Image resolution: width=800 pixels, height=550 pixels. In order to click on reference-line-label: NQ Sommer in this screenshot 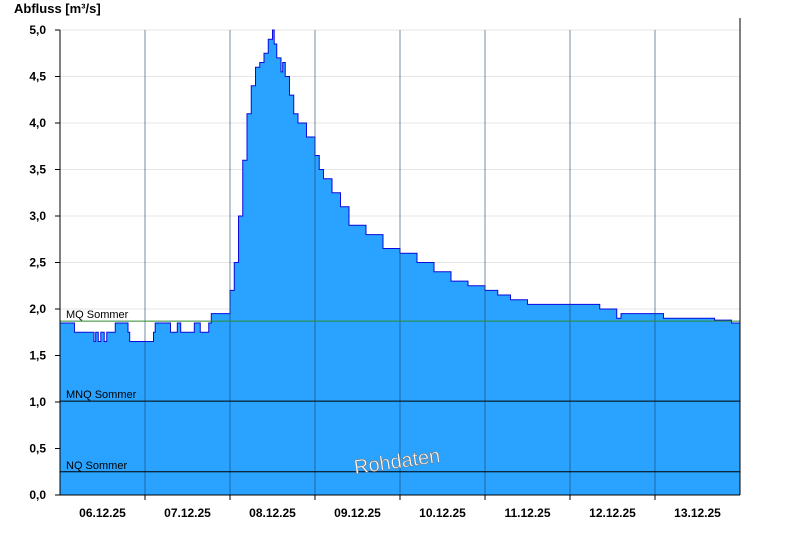, I will do `click(96, 466)`.